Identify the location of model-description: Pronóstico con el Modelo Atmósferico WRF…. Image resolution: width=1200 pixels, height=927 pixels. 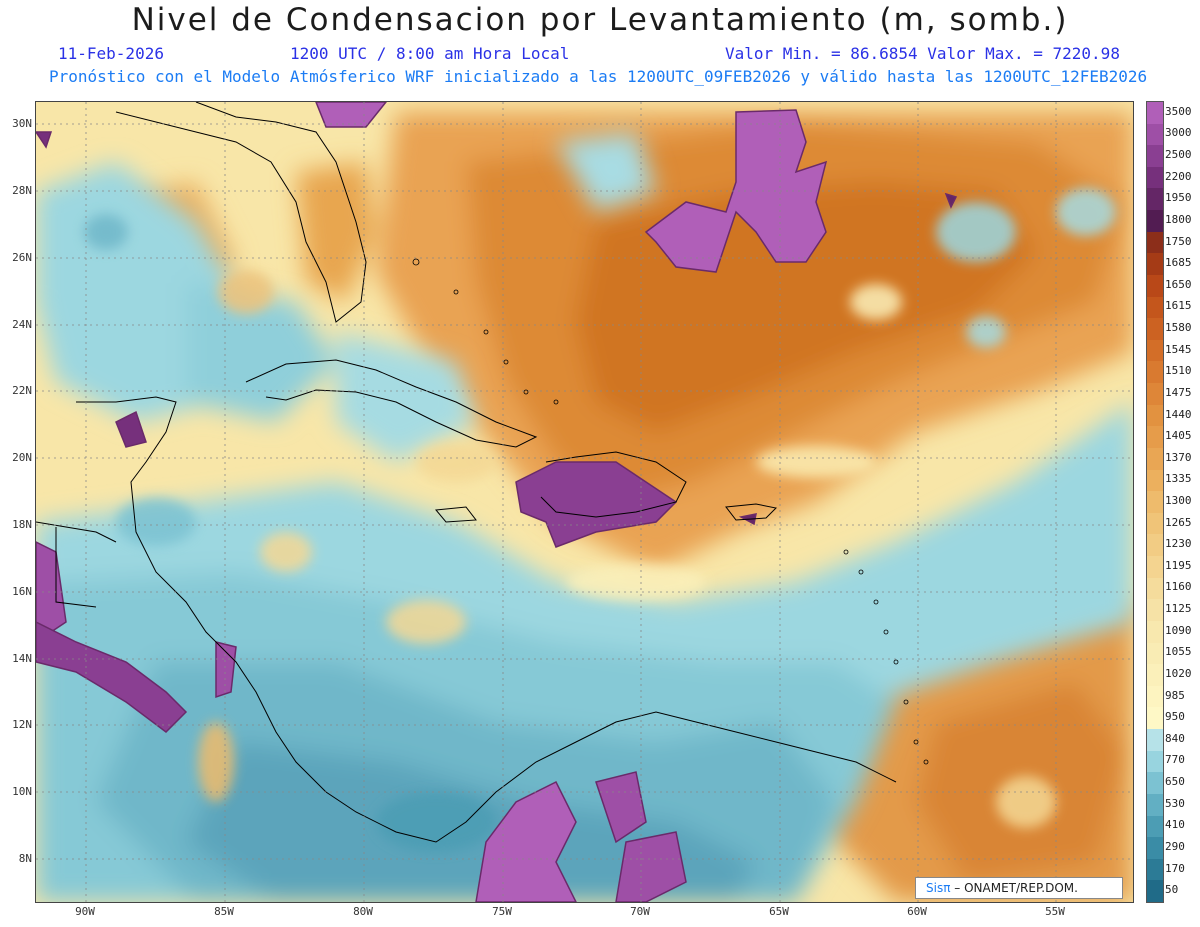
(598, 76).